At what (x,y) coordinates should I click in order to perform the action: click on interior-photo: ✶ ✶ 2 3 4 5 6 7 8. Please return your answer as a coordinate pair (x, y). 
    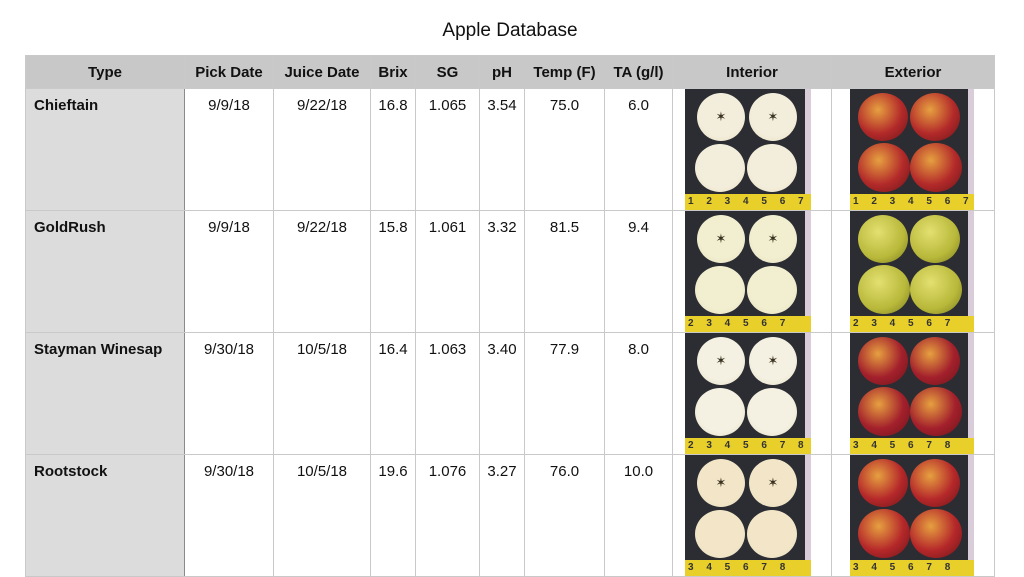
    Looking at the image, I should click on (748, 393).